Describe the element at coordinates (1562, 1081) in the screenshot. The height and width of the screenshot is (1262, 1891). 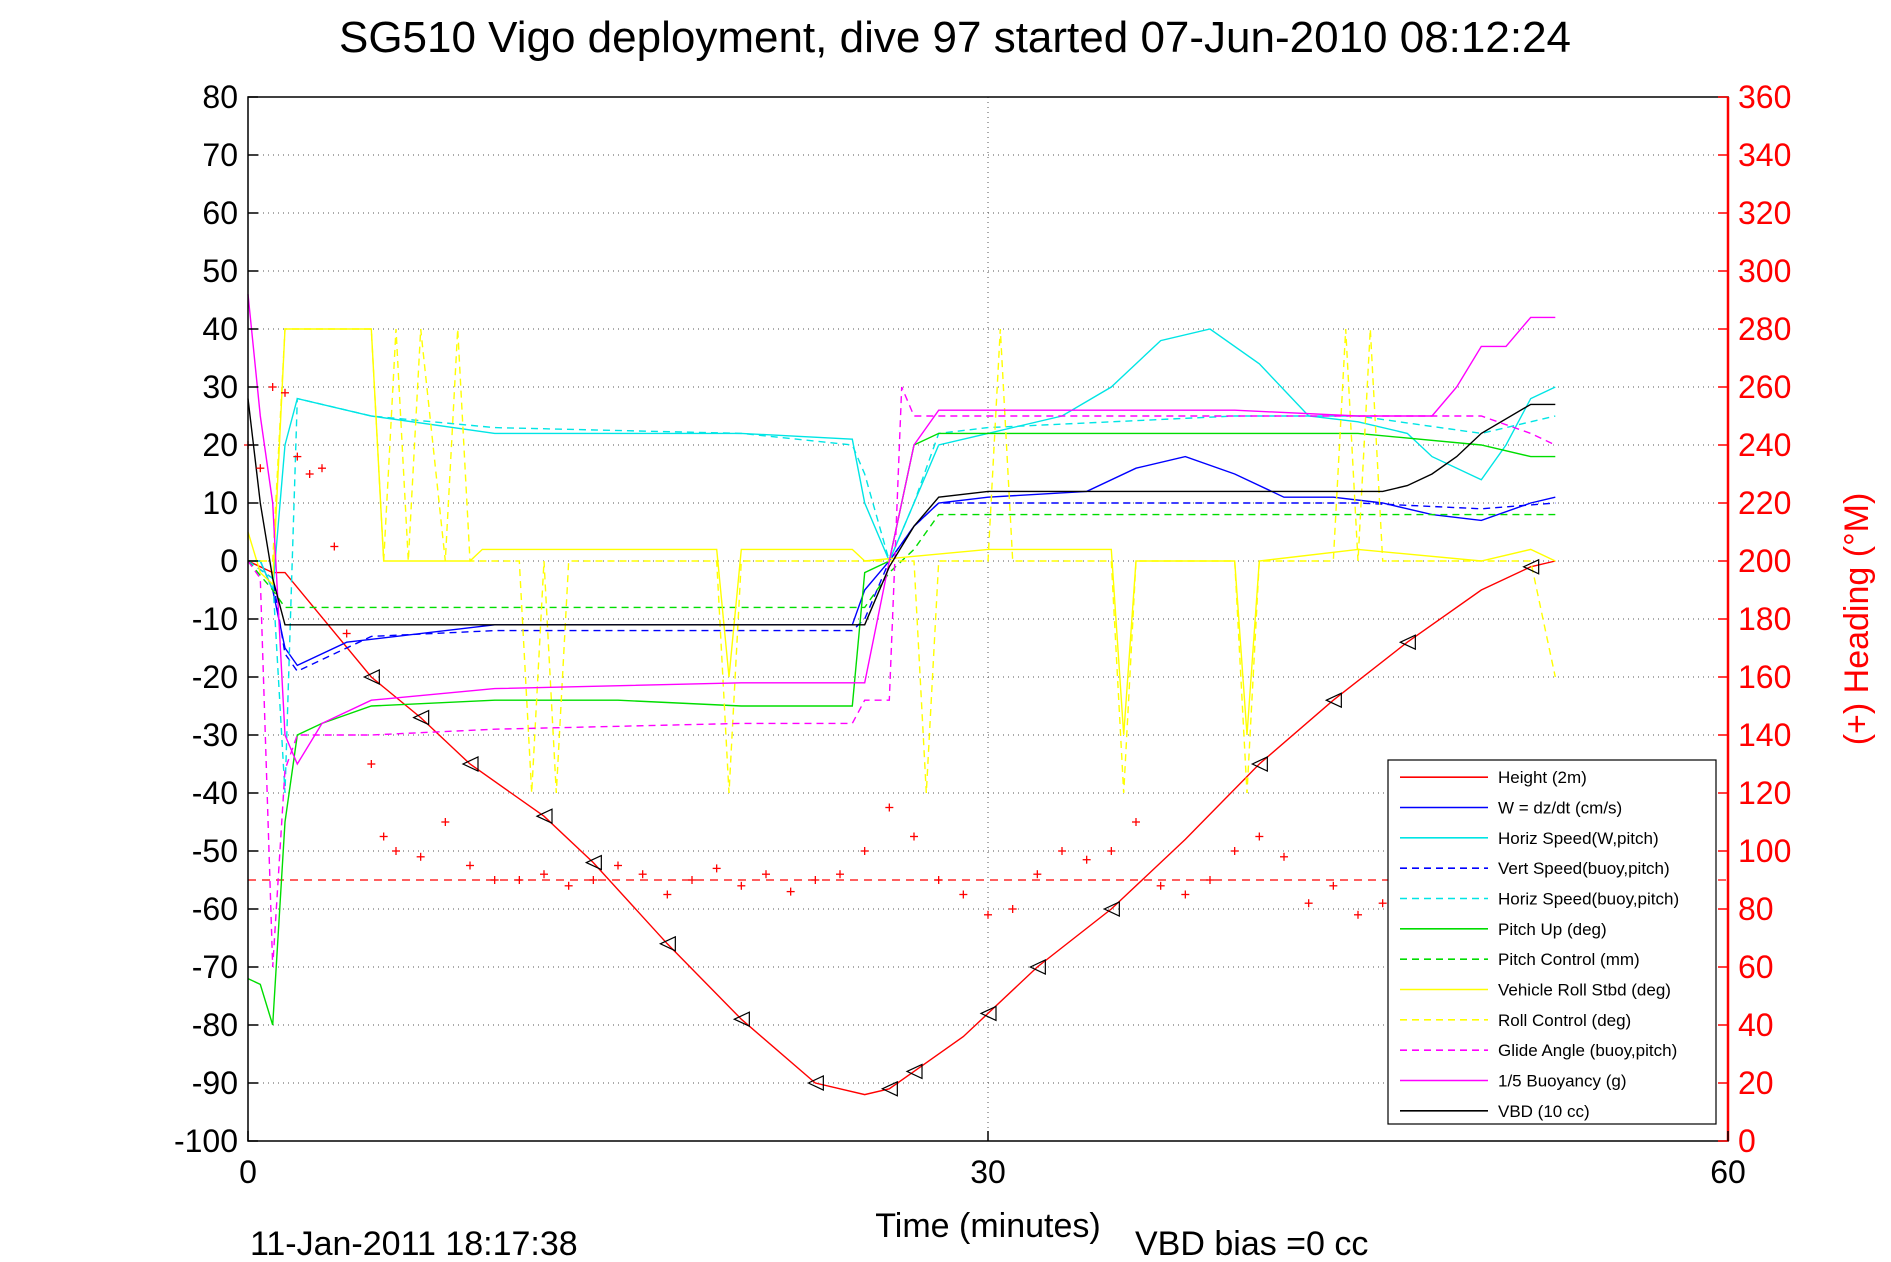
I see `legend-entry: 1/5 Buoyancy (g)` at that location.